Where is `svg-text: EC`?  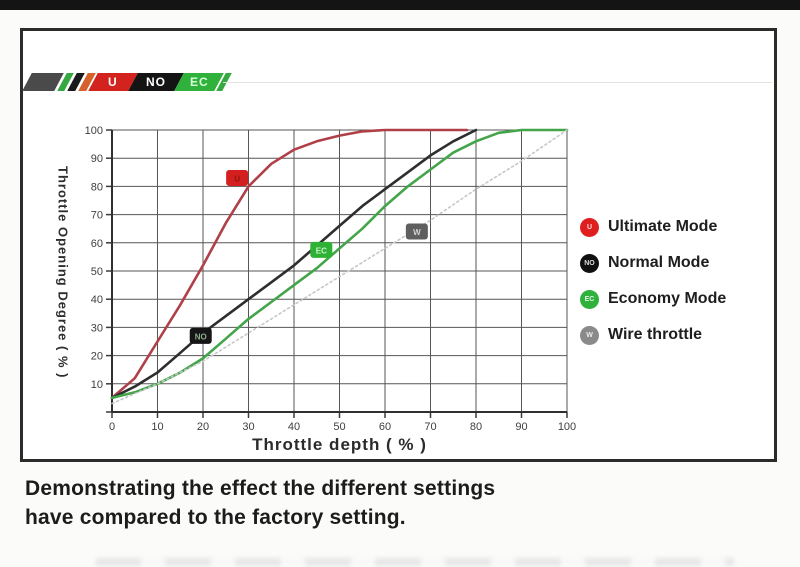
svg-text: EC is located at coordinates (321, 250).